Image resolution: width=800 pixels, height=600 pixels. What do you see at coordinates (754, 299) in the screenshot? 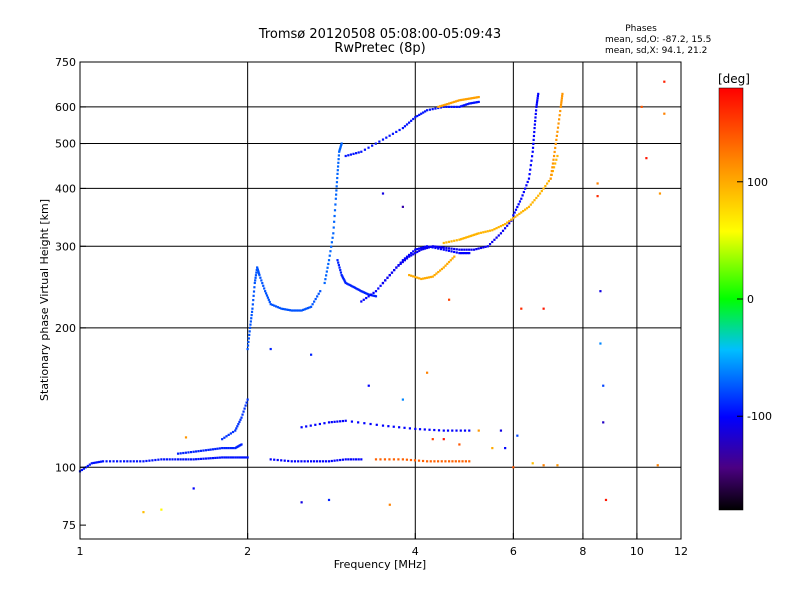
I see `colorbar-ticks: 100 0 -100` at bounding box center [754, 299].